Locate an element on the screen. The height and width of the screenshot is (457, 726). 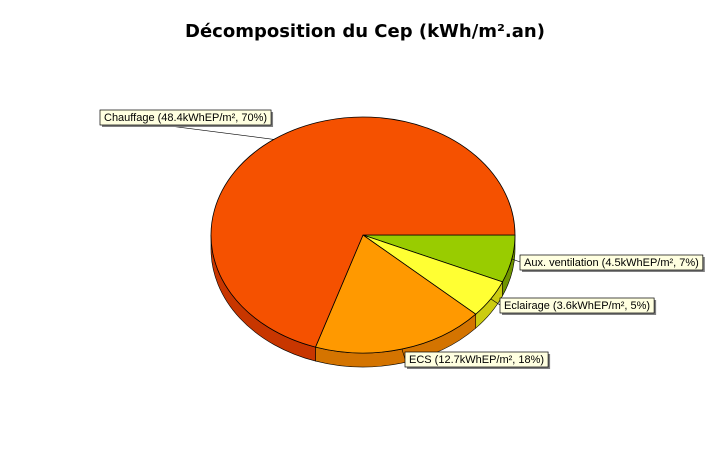
data-label-aux-ventilation: Aux. ventilation (4.5kWhEP/m², 7%) is located at coordinates (612, 263).